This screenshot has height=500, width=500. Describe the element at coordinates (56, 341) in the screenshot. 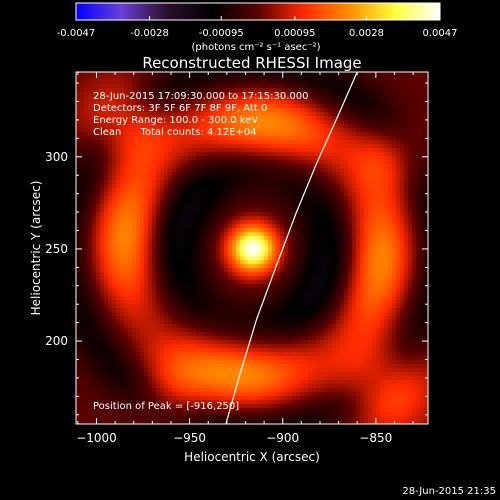

I see `y-tick-label: 200` at that location.